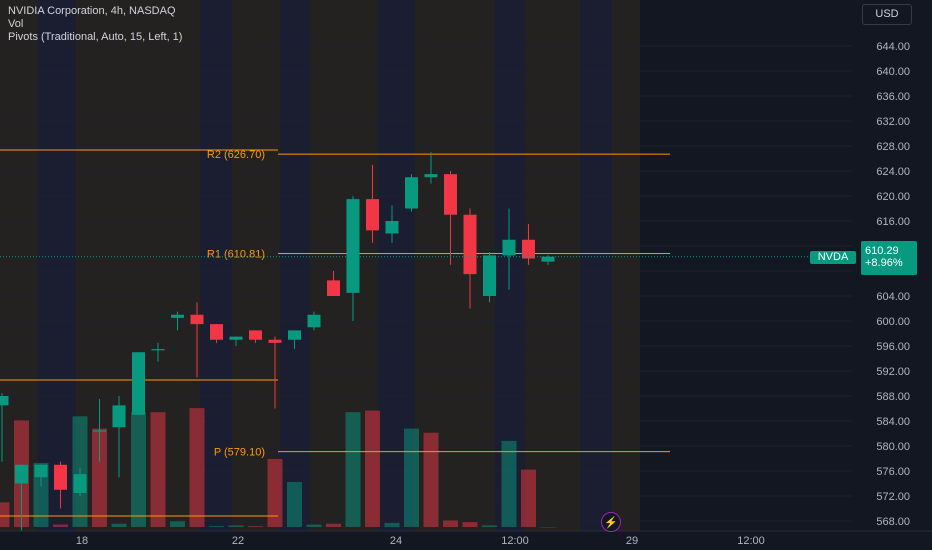 The width and height of the screenshot is (932, 550). Describe the element at coordinates (238, 541) in the screenshot. I see `time-tick-label: 22` at that location.